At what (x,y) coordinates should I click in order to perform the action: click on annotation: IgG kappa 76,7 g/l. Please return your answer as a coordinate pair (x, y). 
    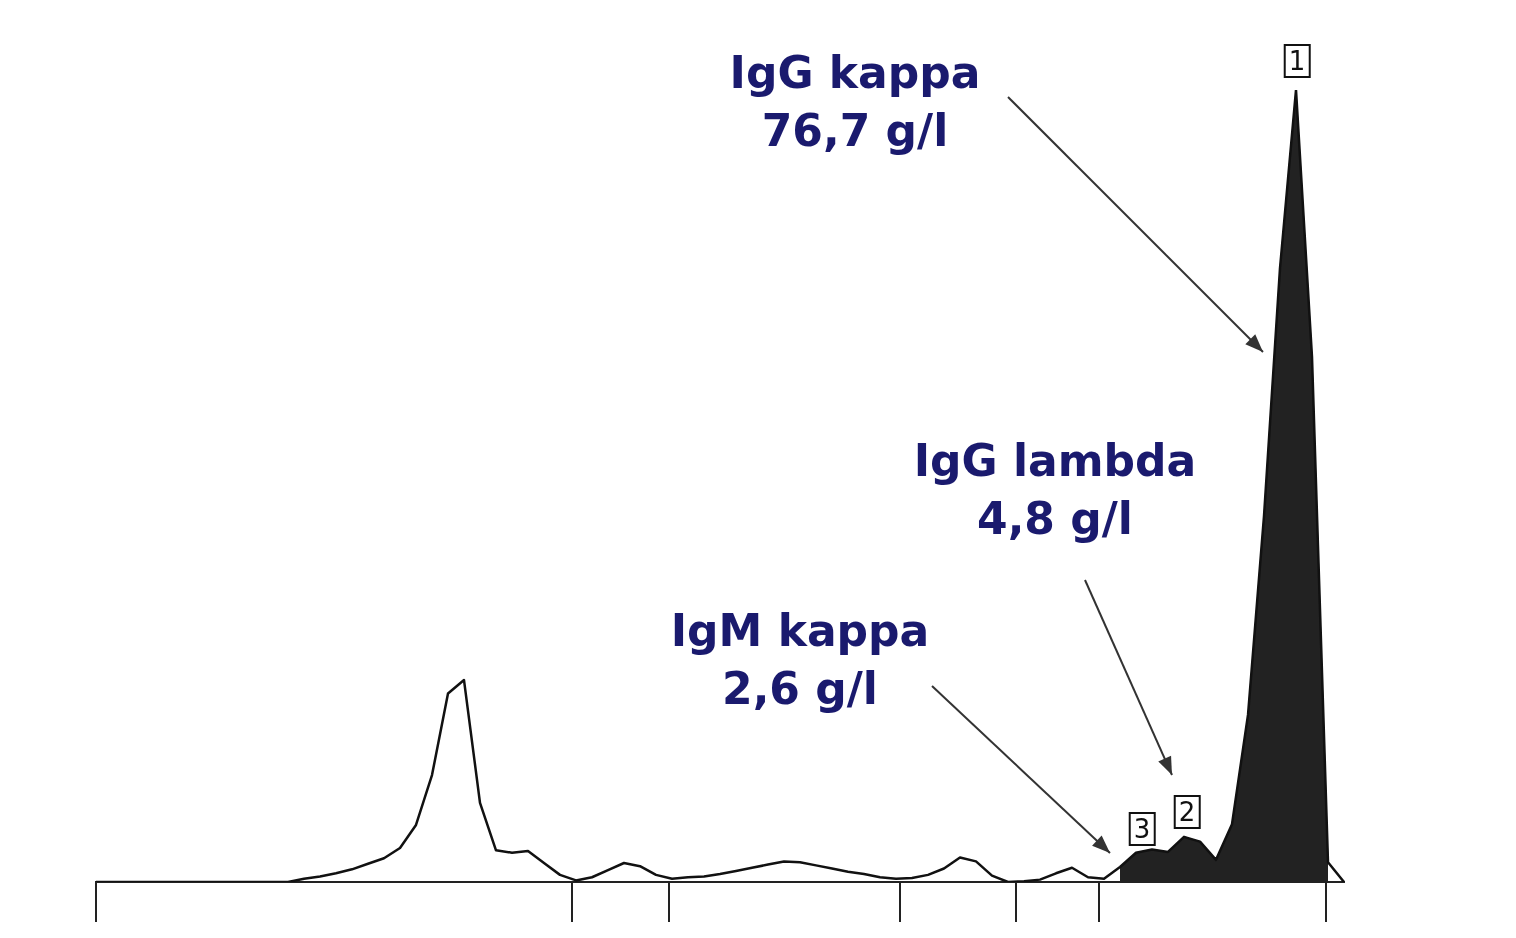
    Looking at the image, I should click on (855, 102).